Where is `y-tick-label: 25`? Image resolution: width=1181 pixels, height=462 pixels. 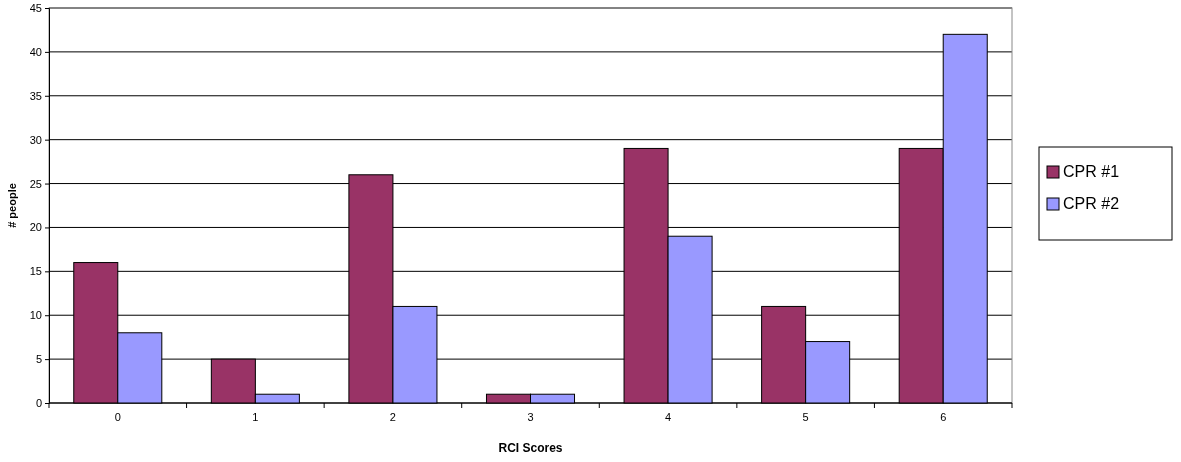 y-tick-label: 25 is located at coordinates (35, 183).